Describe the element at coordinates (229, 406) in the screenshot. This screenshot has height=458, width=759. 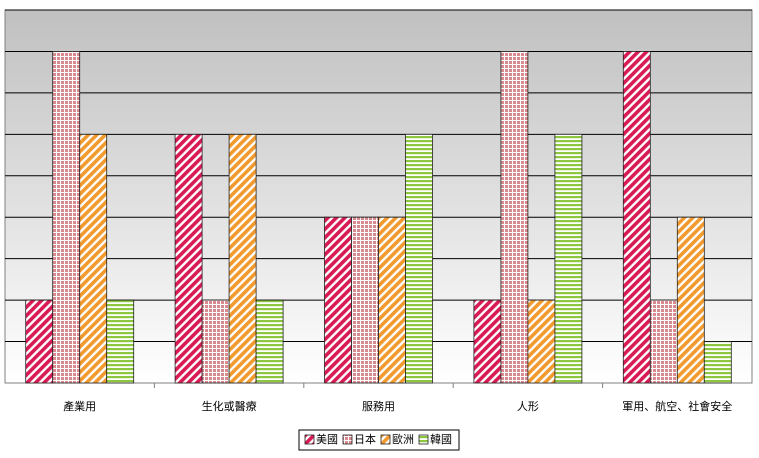
I see `x-tick-label: 生化或醫療` at that location.